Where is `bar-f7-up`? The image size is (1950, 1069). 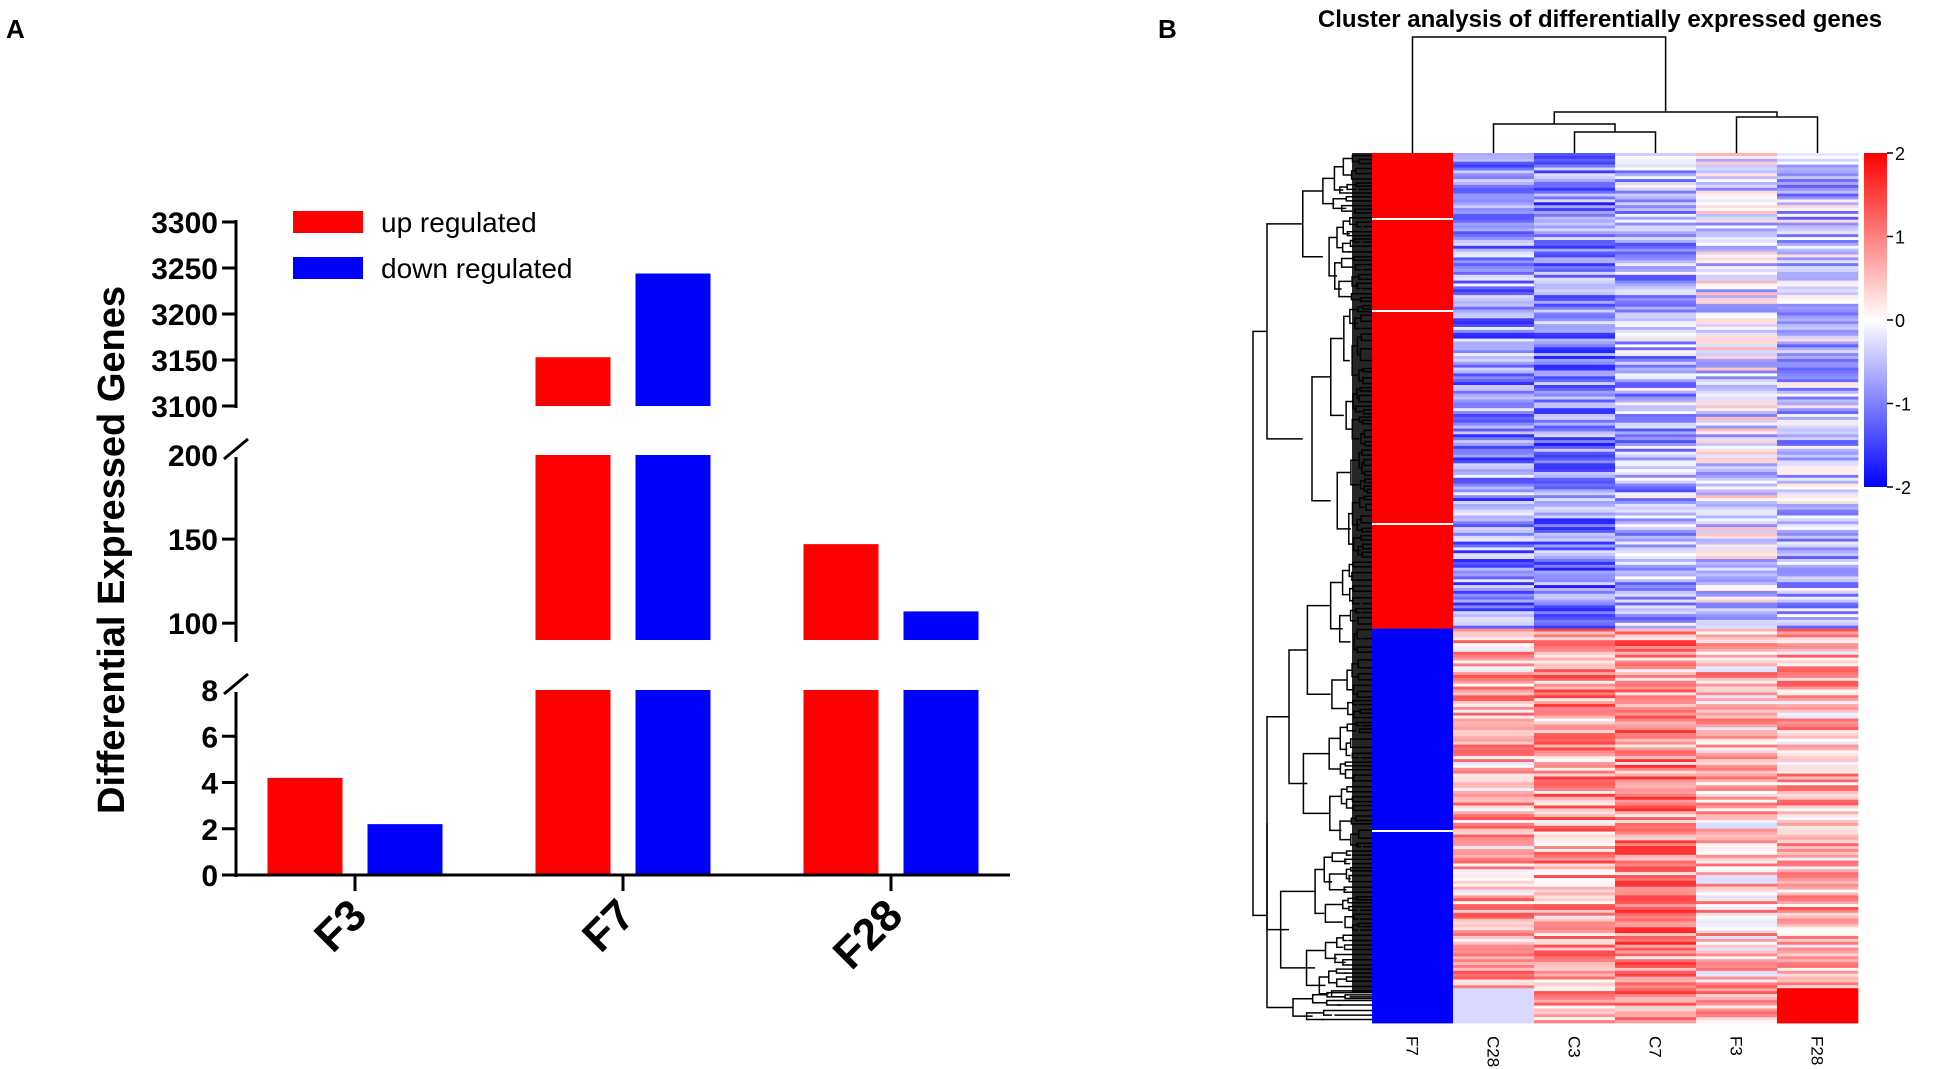
bar-f7-up is located at coordinates (573, 381).